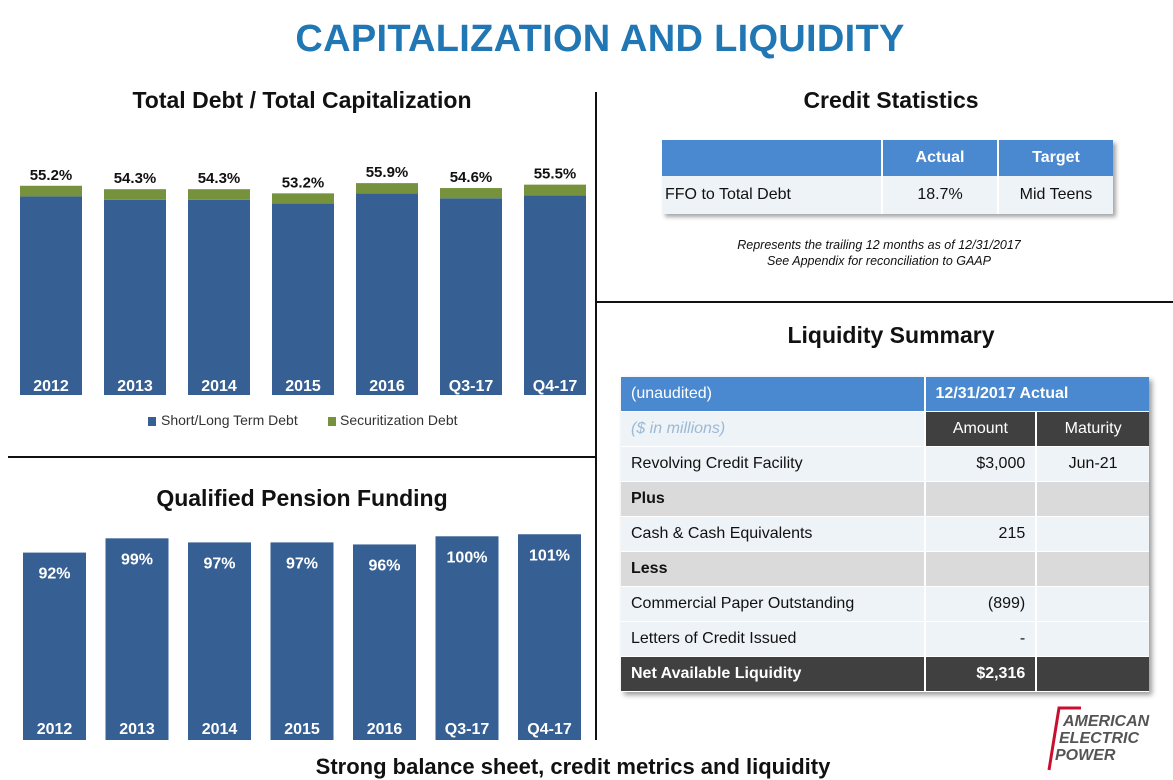 This screenshot has height=780, width=1173. What do you see at coordinates (891, 100) in the screenshot?
I see `credit-statistics-title: Credit Statistics` at bounding box center [891, 100].